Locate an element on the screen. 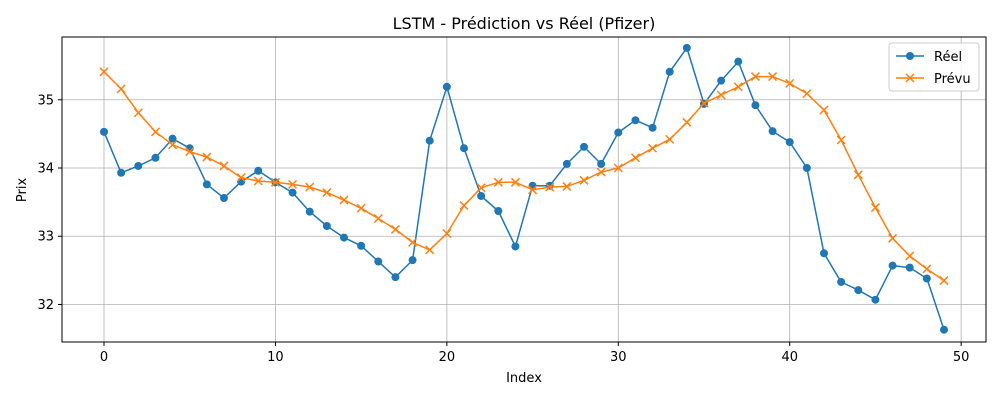 This screenshot has height=400, width=1000. y-tick-label: 35 is located at coordinates (45, 100).